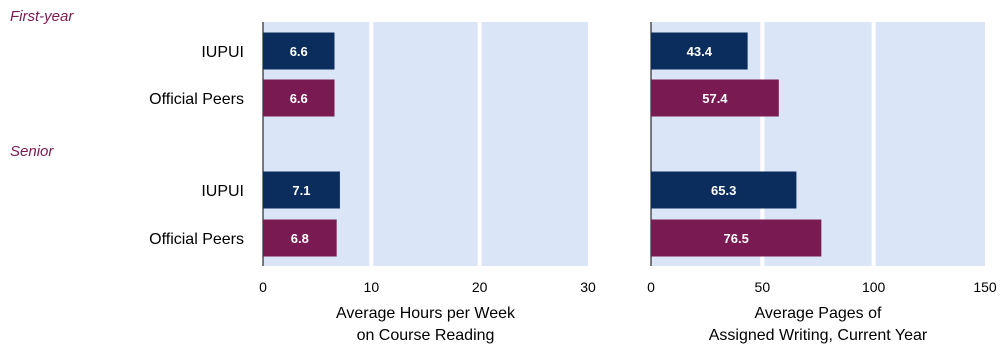 The height and width of the screenshot is (346, 1008). I want to click on tick-label: 150, so click(985, 287).